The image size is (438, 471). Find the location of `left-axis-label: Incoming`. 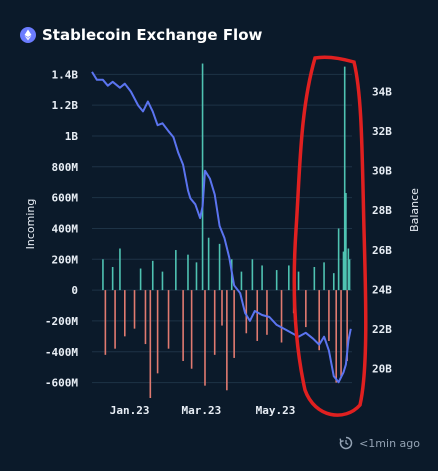

left-axis-label: Incoming is located at coordinates (30, 224).